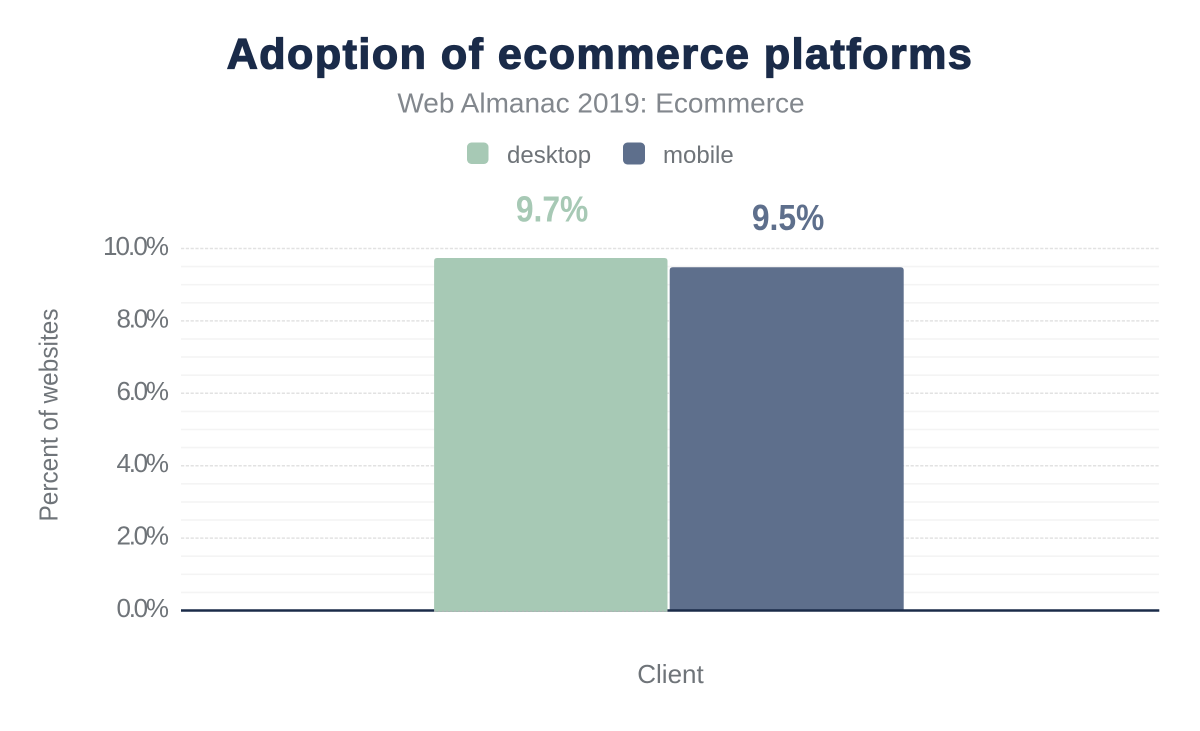 This screenshot has height=731, width=1200. What do you see at coordinates (49, 415) in the screenshot?
I see `svg-text: Percent of websites` at bounding box center [49, 415].